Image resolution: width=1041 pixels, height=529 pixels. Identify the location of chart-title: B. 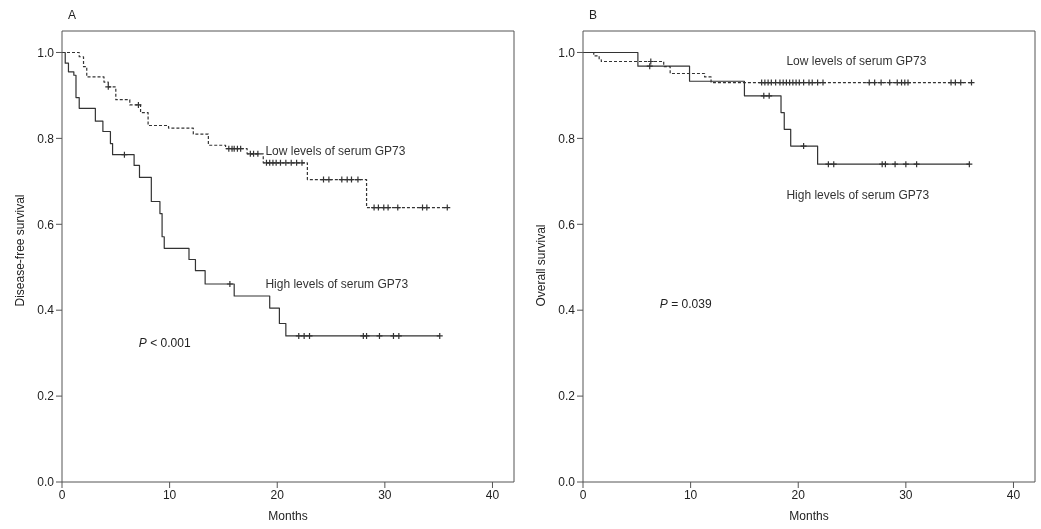
(593, 16).